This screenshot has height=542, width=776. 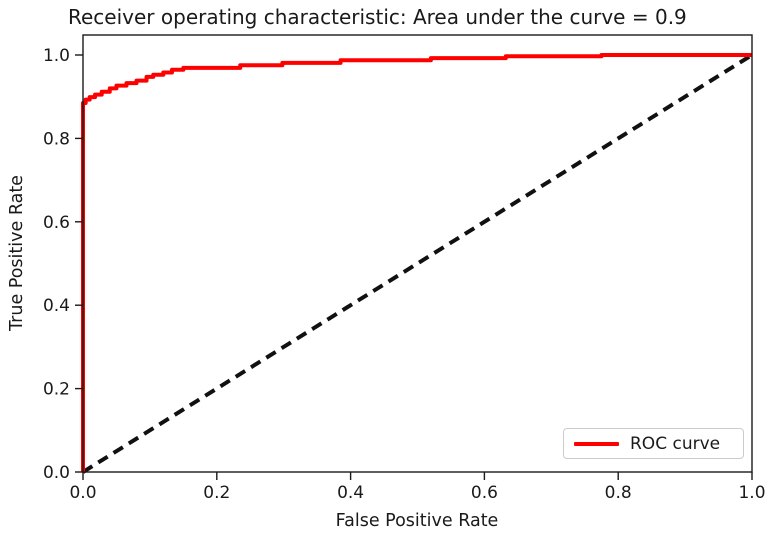 I want to click on legend-roc-line-swatch, so click(x=596, y=443).